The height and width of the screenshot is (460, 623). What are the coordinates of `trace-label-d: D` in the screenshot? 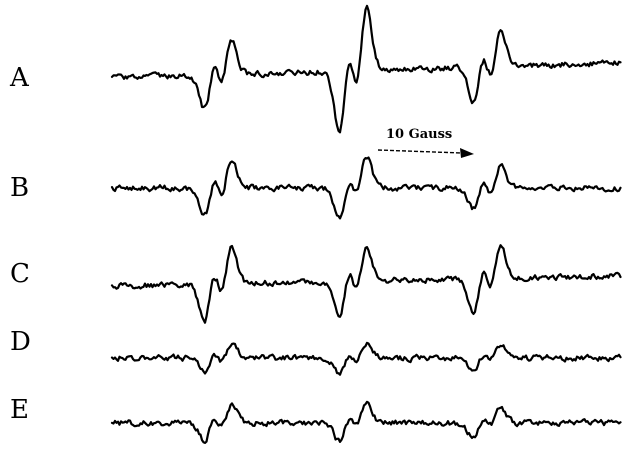 It's located at (20, 342).